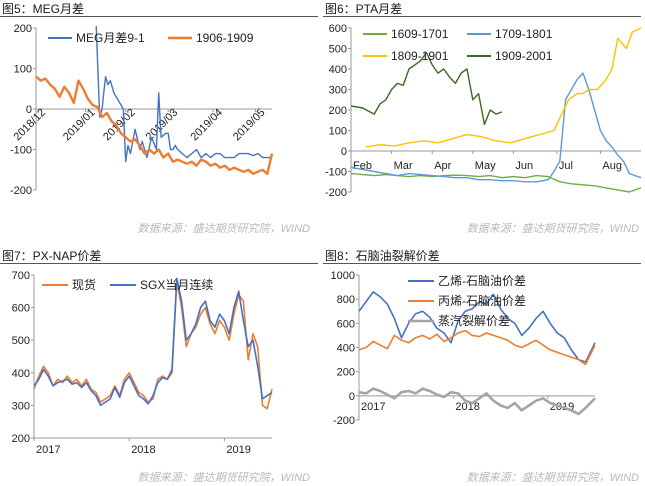 The height and width of the screenshot is (486, 645). Describe the element at coordinates (524, 34) in the screenshot. I see `legend-label: 1709-1801` at that location.